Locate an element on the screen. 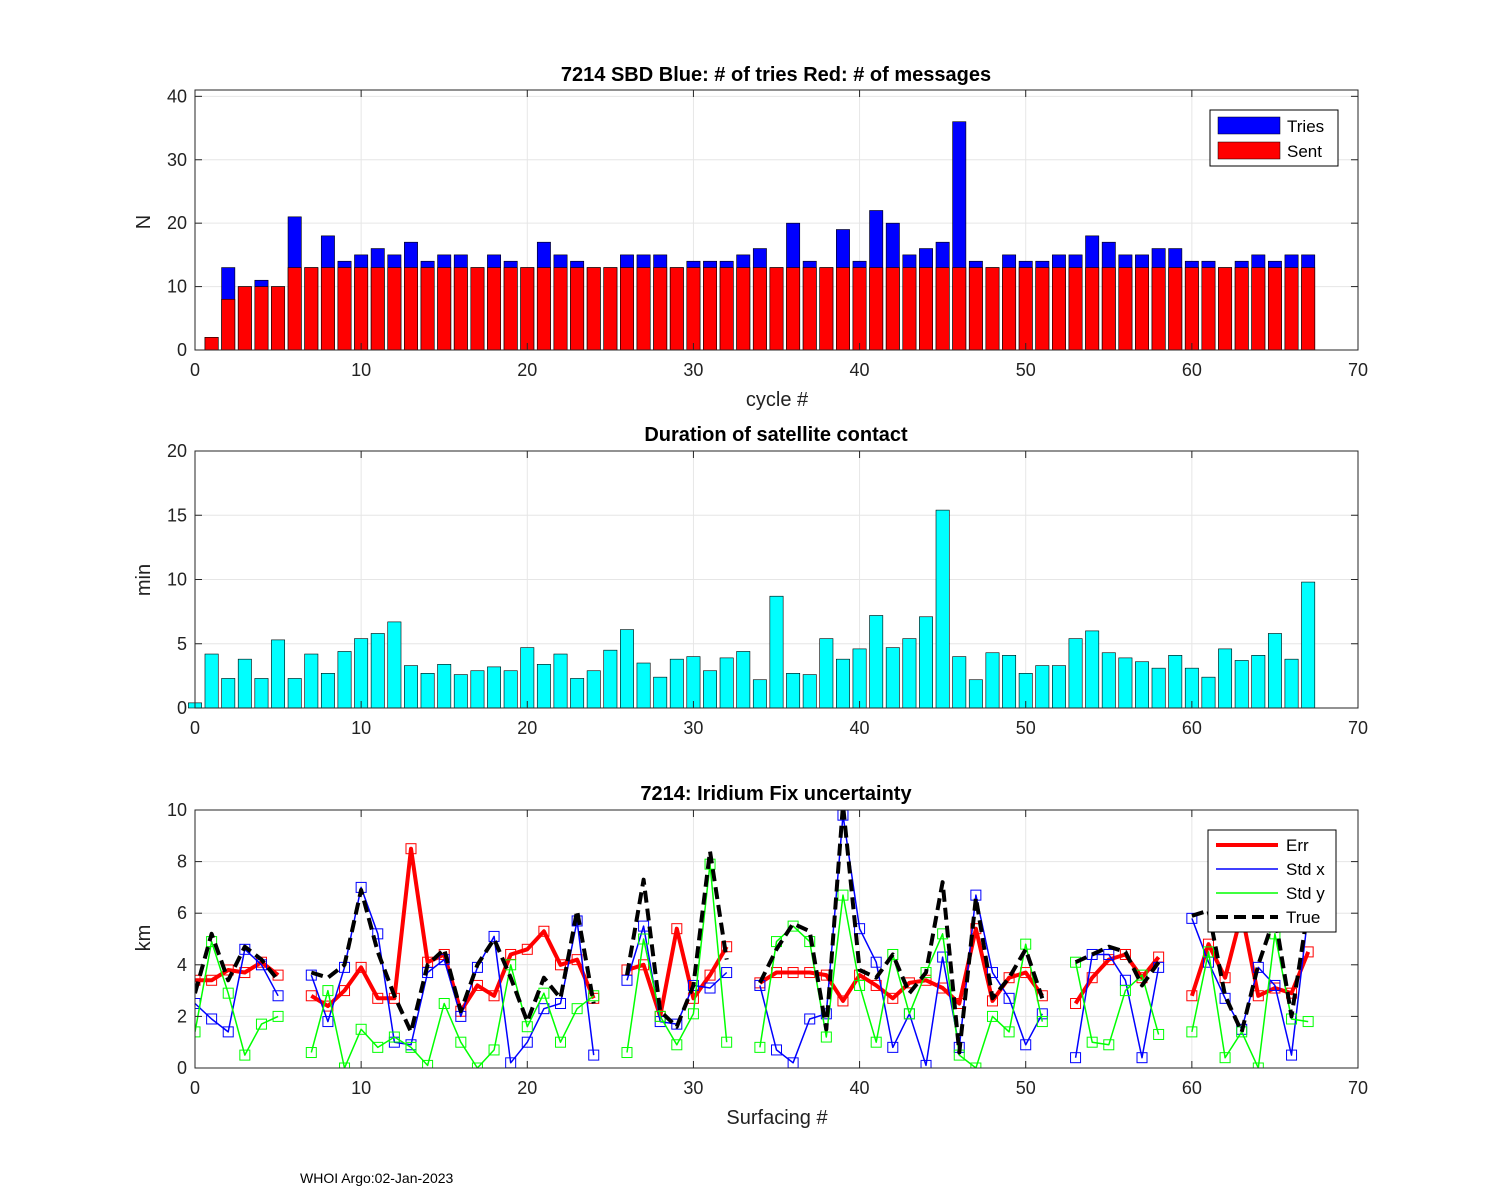 The height and width of the screenshot is (1200, 1500). sbd-xtick-label: 10 is located at coordinates (361, 370).